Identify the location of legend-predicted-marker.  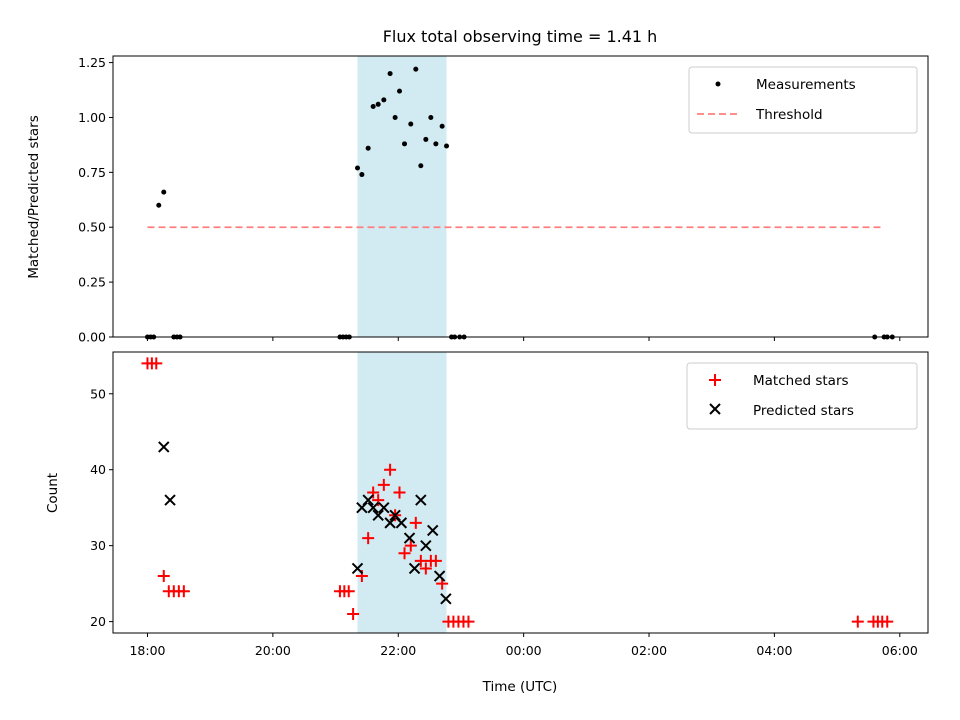
(715, 409).